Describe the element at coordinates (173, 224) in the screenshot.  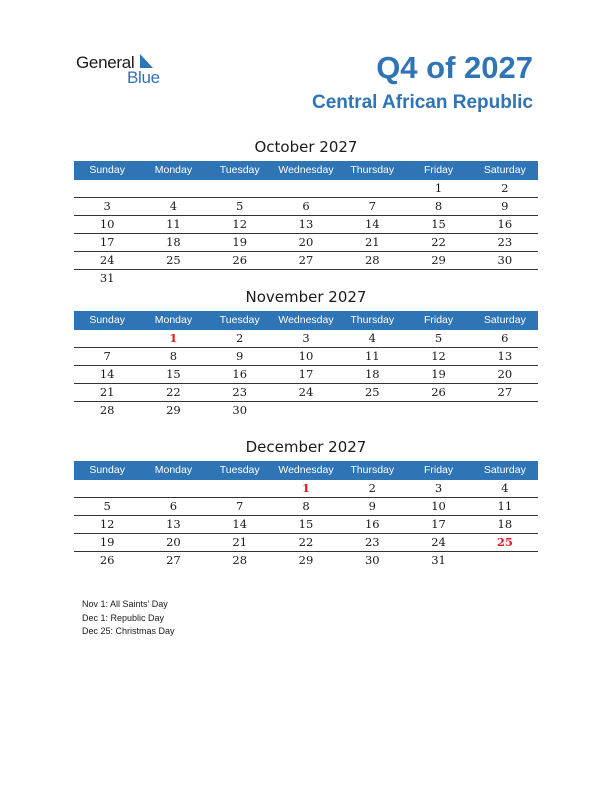
I see `day-cell: 11` at that location.